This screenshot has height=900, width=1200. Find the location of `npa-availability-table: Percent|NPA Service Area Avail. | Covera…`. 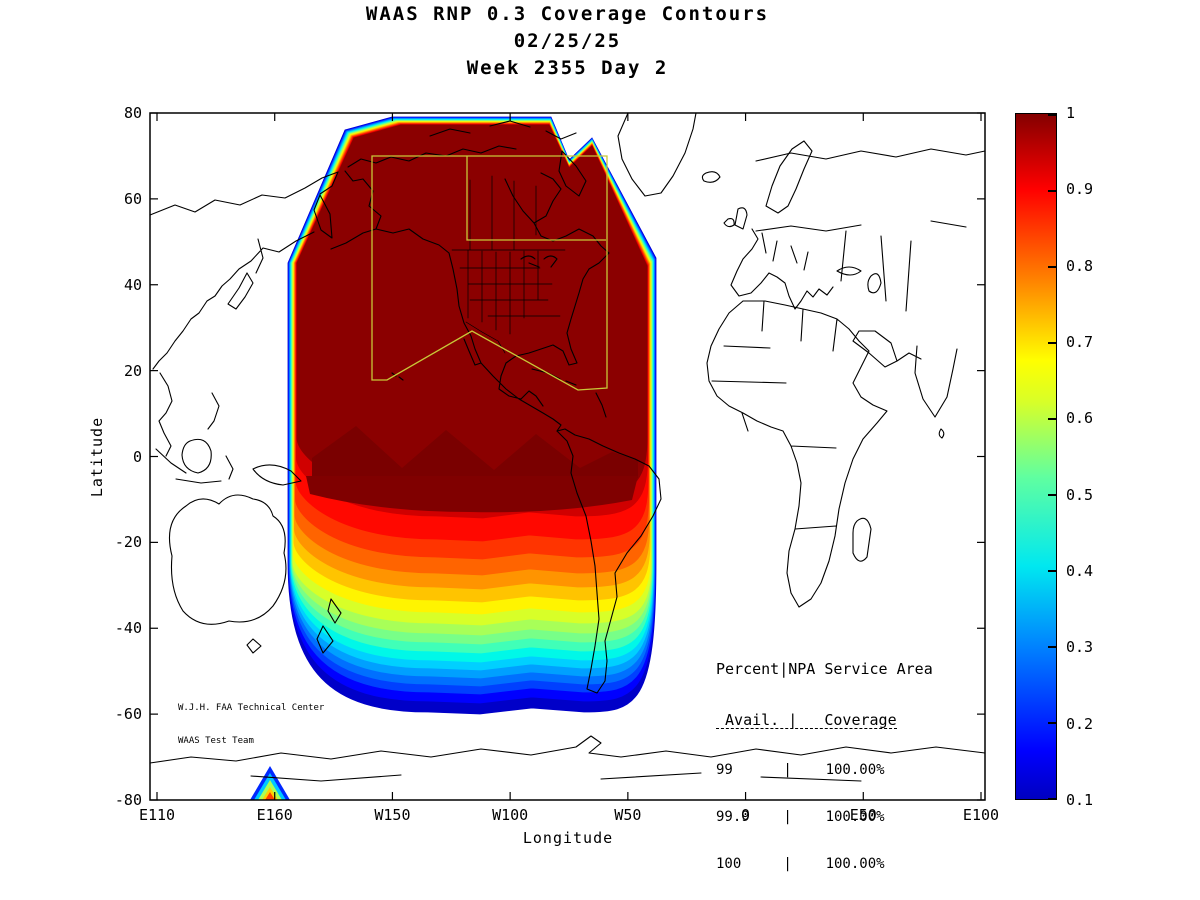

npa-availability-table: Percent|NPA Service Area Avail. | Covera… is located at coordinates (824, 763).